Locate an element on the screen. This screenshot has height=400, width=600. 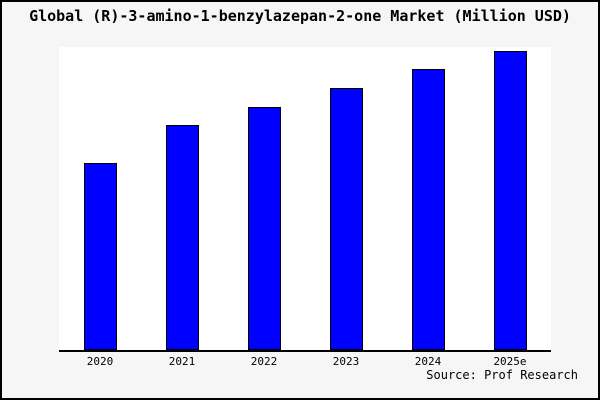
bar-2025e is located at coordinates (510, 200).